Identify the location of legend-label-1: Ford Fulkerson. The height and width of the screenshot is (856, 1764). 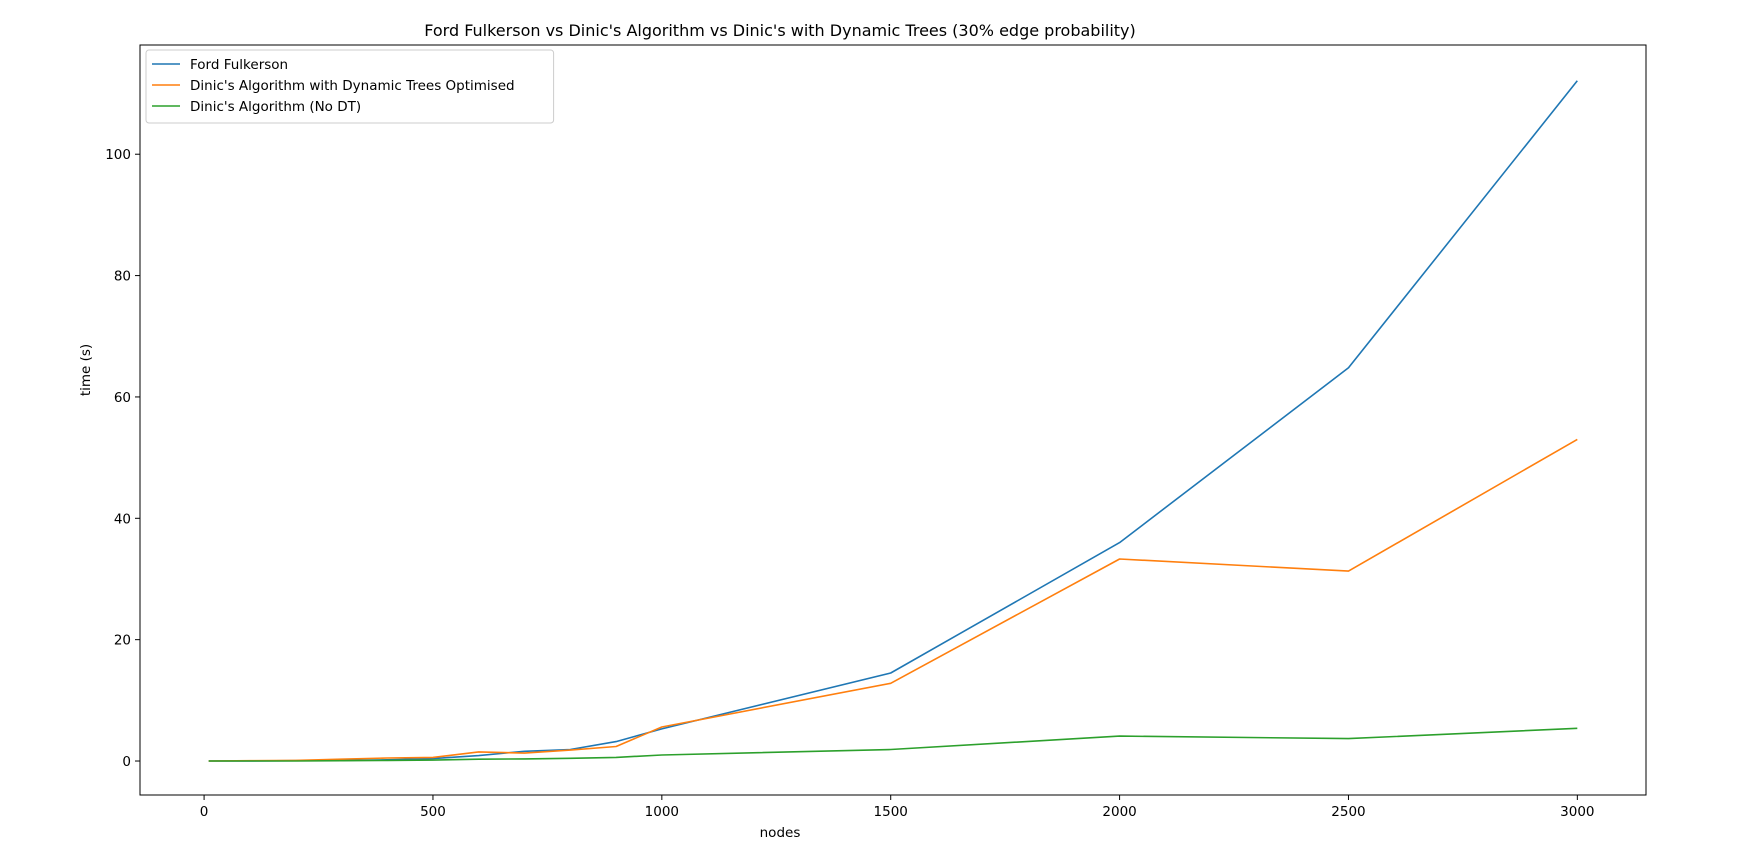
(239, 65).